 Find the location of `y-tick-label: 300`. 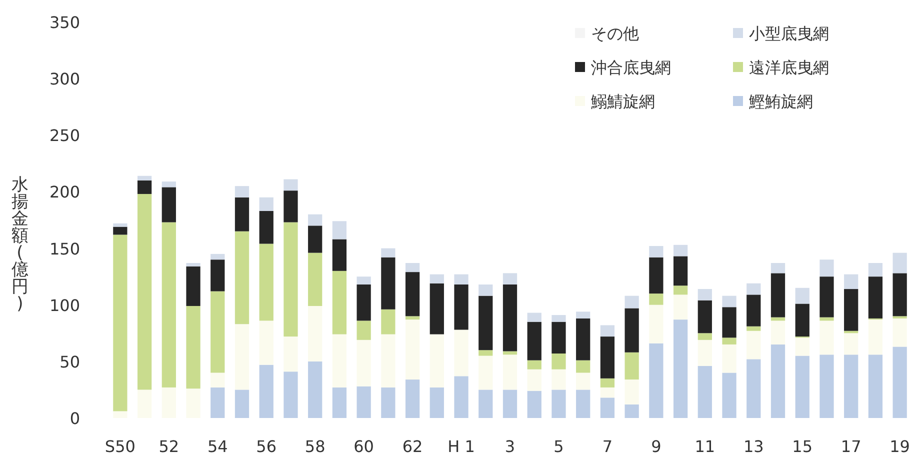

y-tick-label: 300 is located at coordinates (64, 79).